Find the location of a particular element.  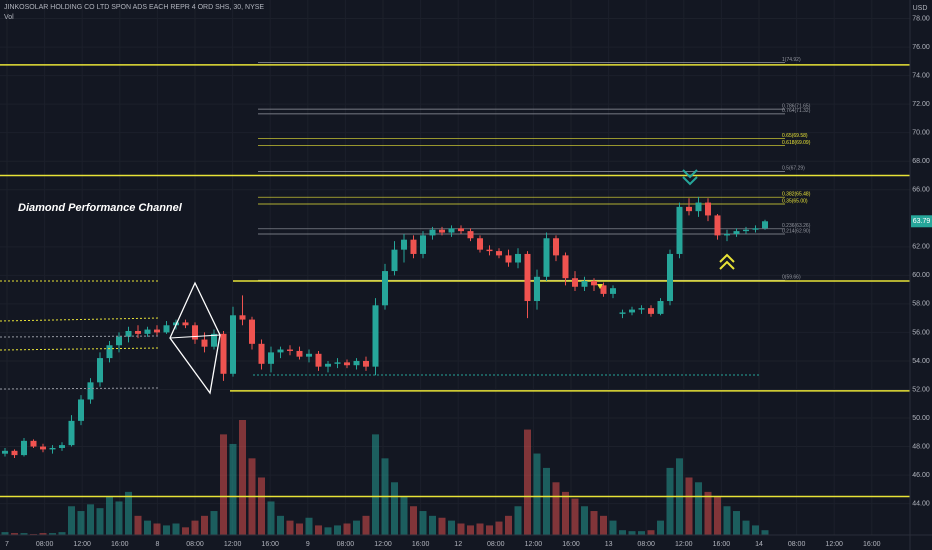

y-tick-label: 72.00 is located at coordinates (921, 104).